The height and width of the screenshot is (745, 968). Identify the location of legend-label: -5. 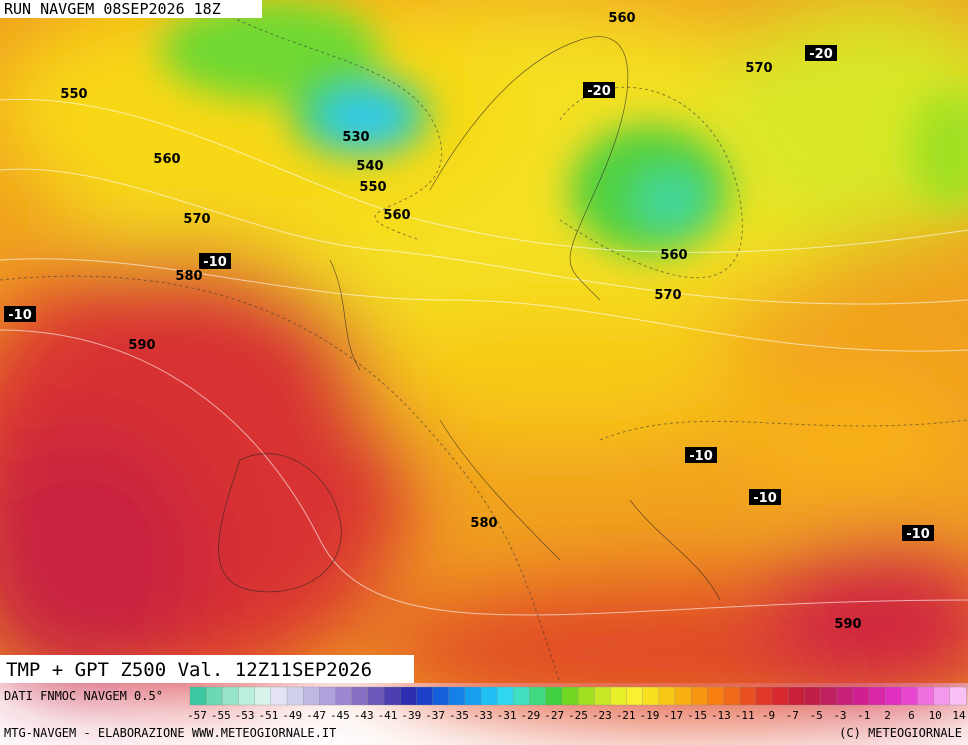
(816, 715).